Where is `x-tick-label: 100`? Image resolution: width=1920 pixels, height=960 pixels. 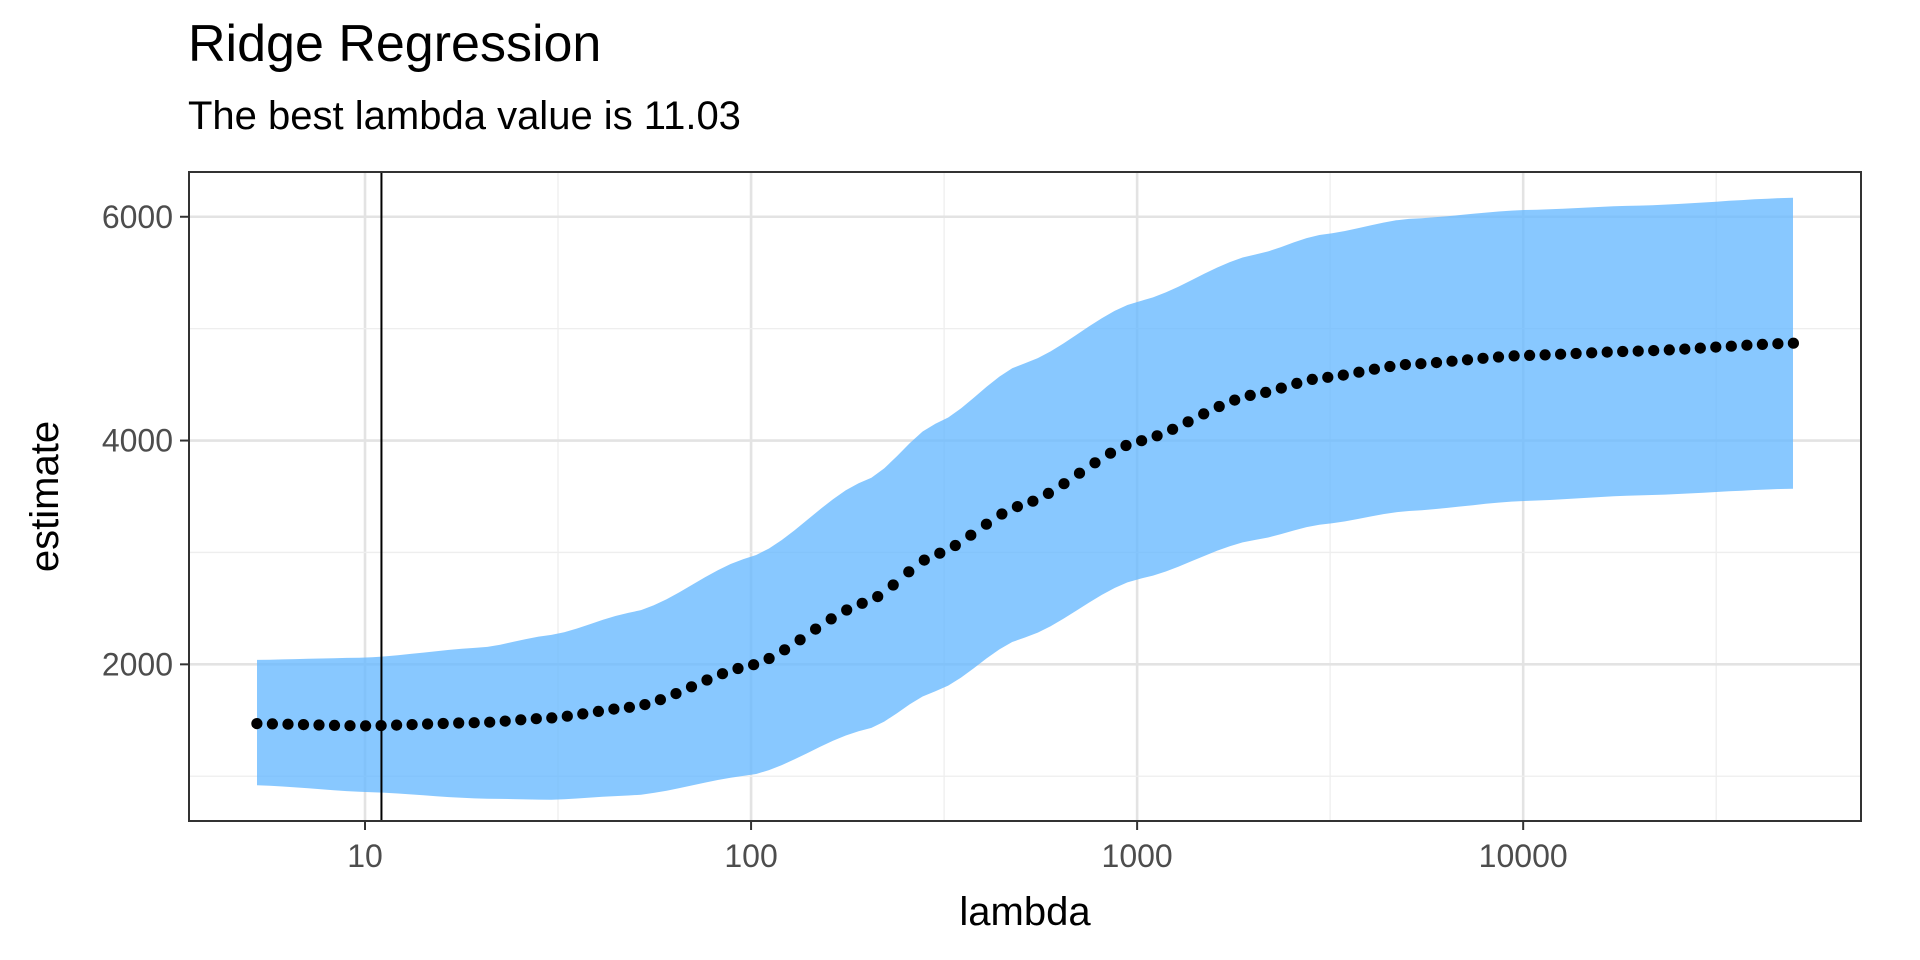 x-tick-label: 100 is located at coordinates (750, 856).